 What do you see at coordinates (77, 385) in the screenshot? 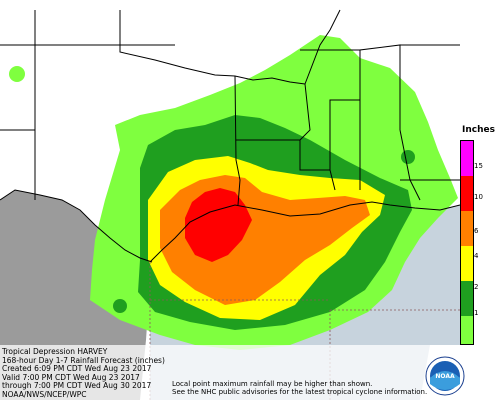
I see `caption-through: through 7:00 PM CDT Wed Aug 30 2017` at bounding box center [77, 385].